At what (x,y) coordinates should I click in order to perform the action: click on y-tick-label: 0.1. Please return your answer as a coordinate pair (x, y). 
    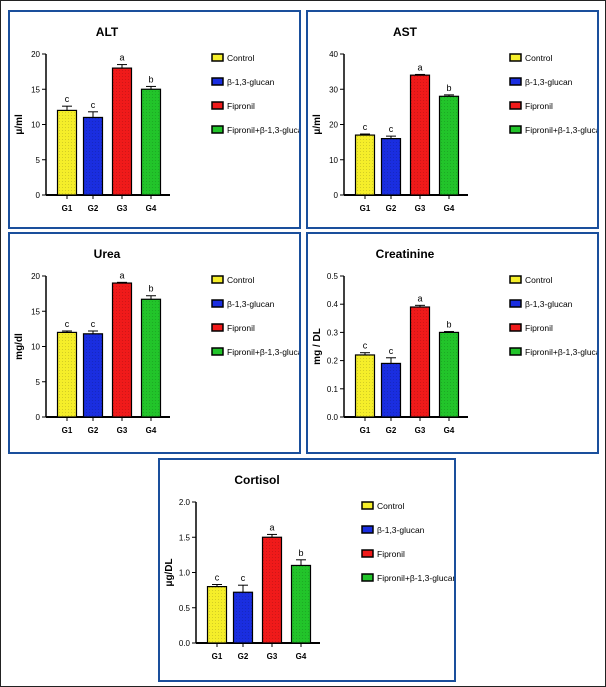
    Looking at the image, I should click on (333, 389).